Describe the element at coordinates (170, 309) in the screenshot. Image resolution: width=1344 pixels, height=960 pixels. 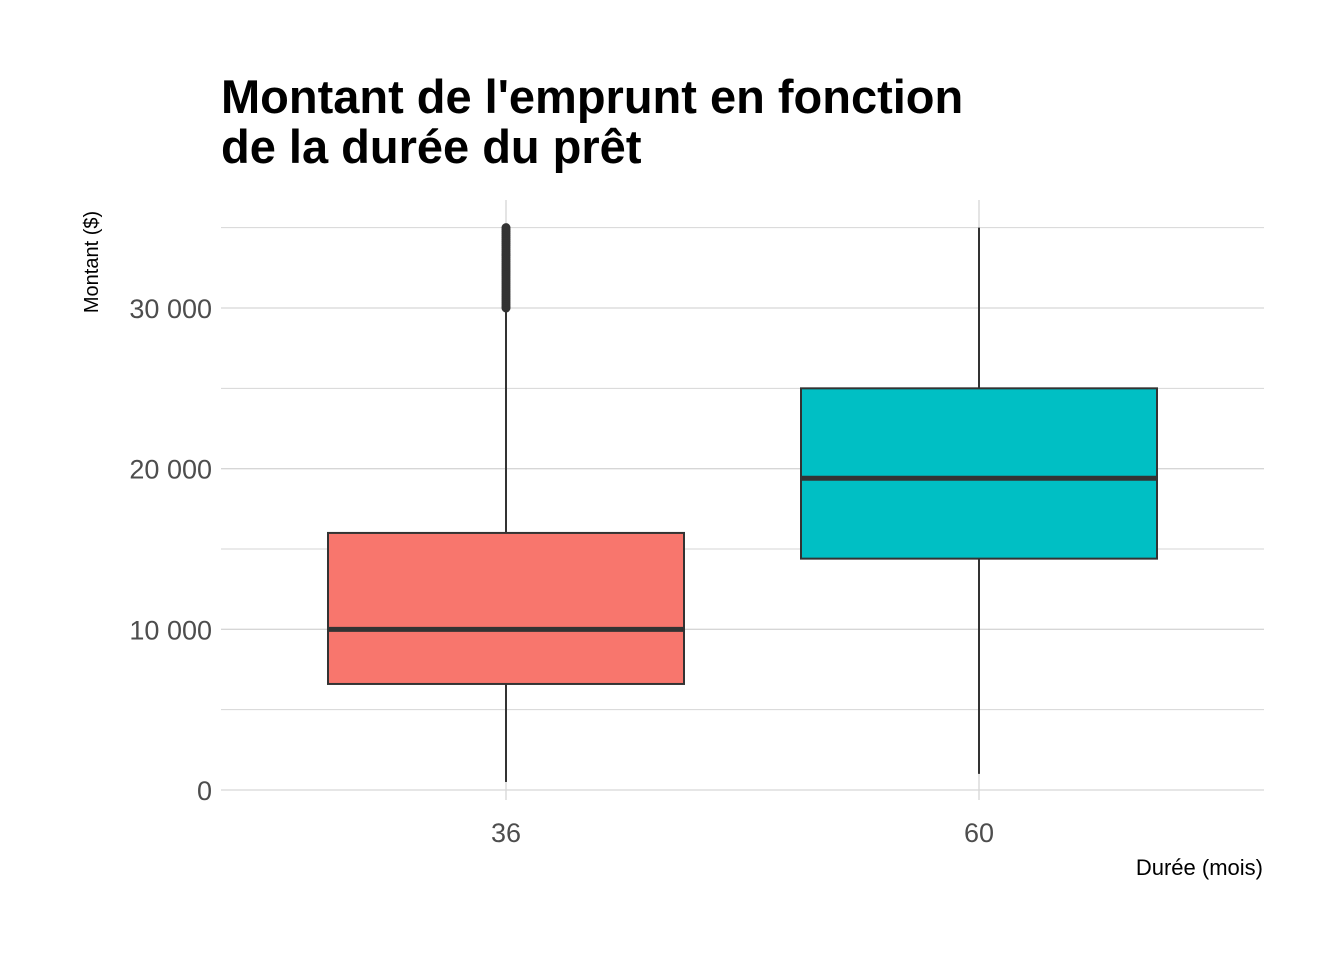
I see `y-tick-label: 30 000` at that location.